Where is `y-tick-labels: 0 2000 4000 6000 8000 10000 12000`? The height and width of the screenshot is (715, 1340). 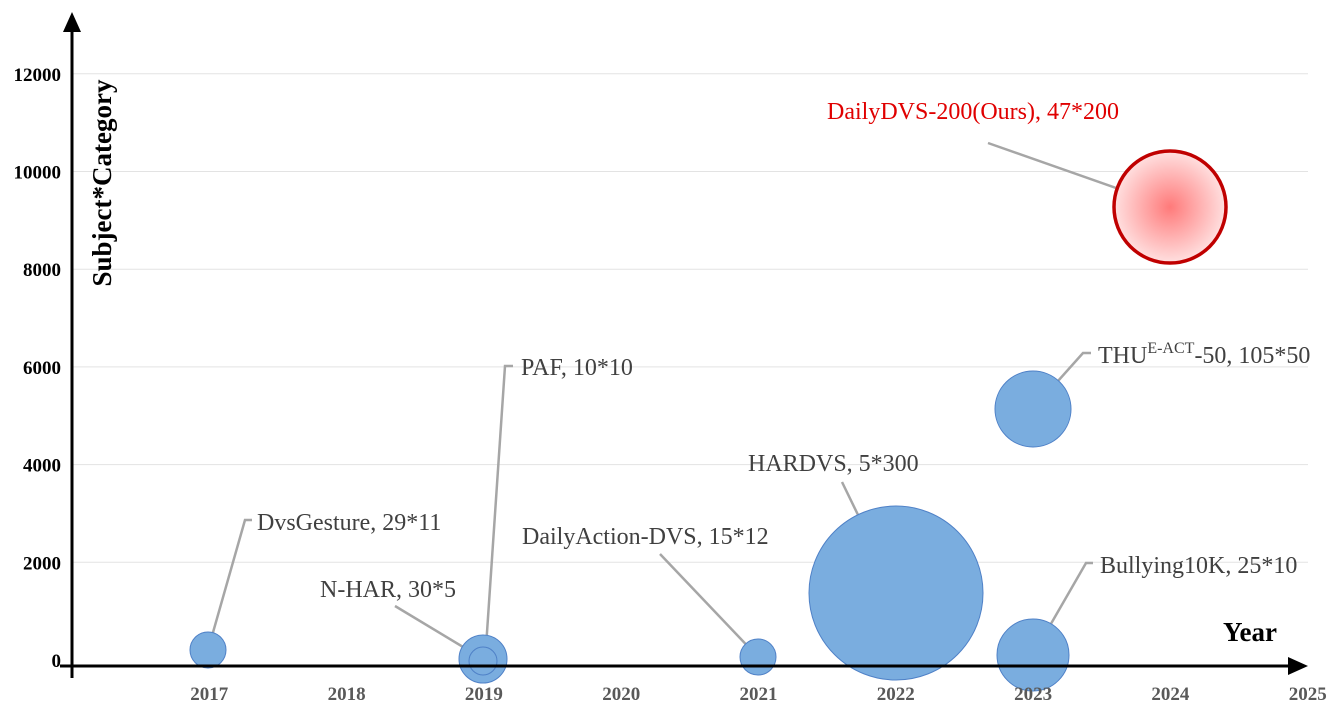
y-tick-labels: 0 2000 4000 6000 8000 10000 12000 is located at coordinates (38, 368).